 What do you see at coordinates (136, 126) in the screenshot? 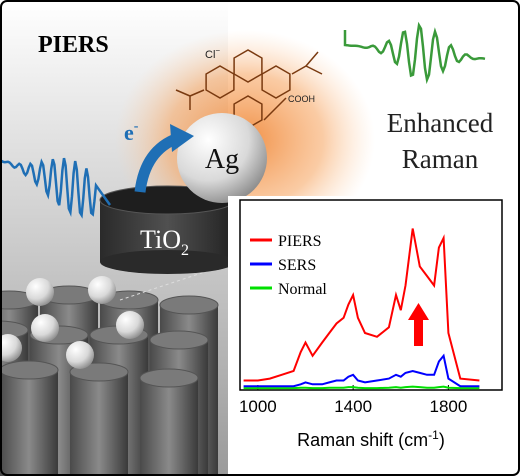
I see `electron-charge: -` at bounding box center [136, 126].